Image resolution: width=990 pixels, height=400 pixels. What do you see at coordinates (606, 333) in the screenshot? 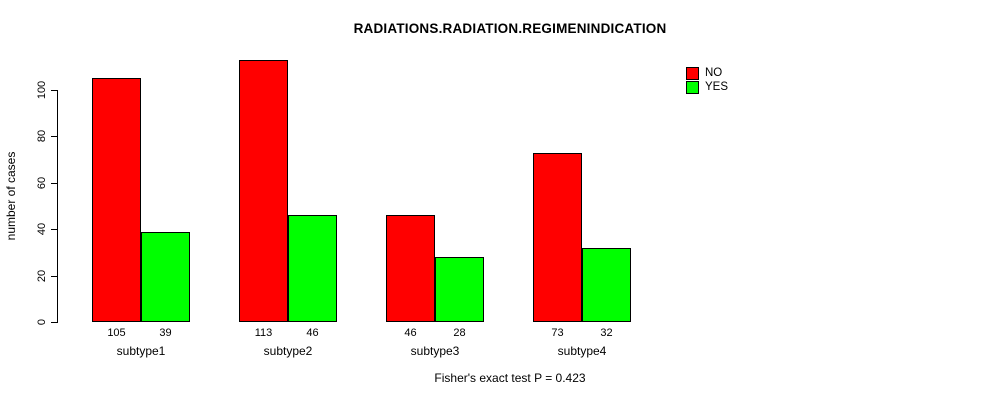
I see `count-label-yes-subtype4: 32` at bounding box center [606, 333].